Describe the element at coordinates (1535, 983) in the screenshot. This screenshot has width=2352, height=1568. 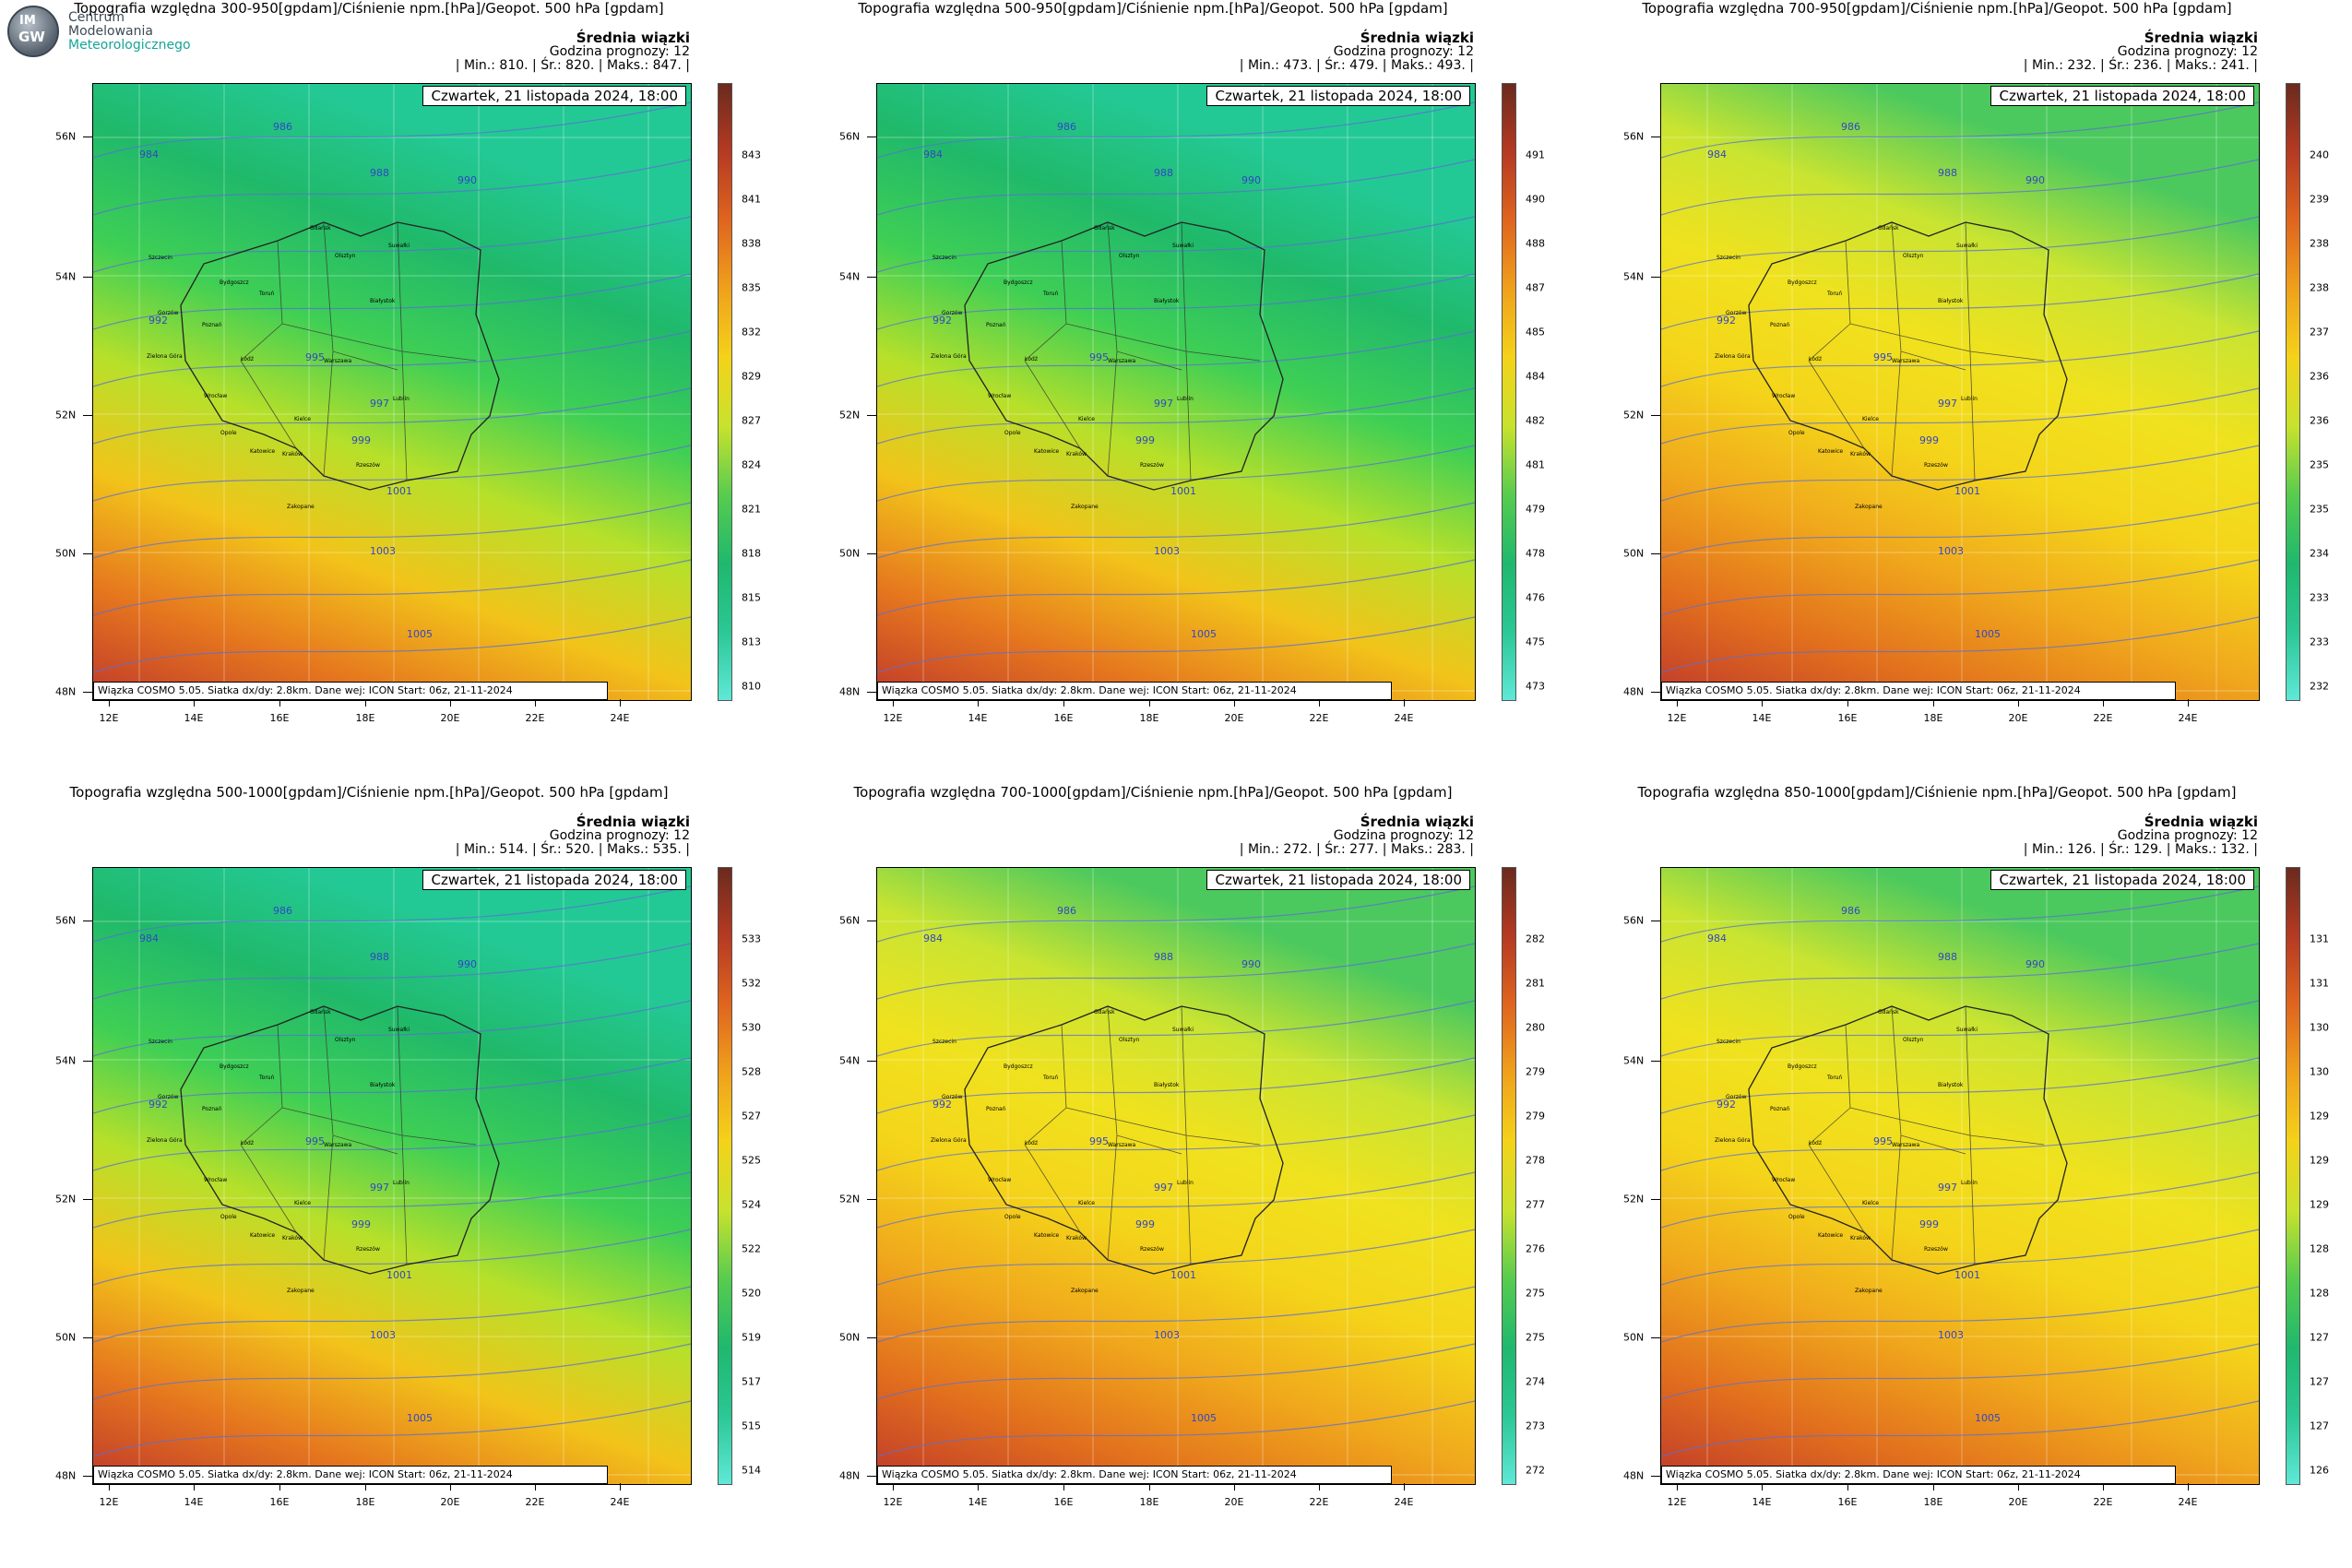
I see `colorbar-tick-label: 281` at that location.